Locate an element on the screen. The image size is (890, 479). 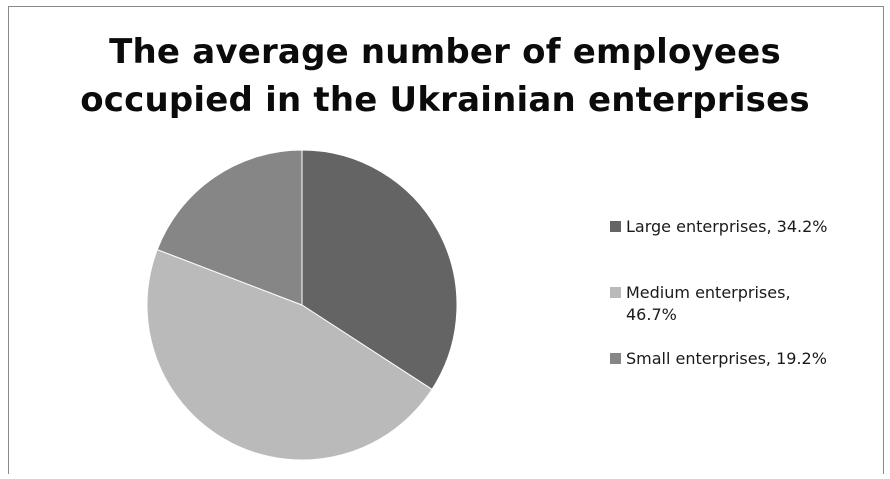
pie-slice-large is located at coordinates (379, 270).